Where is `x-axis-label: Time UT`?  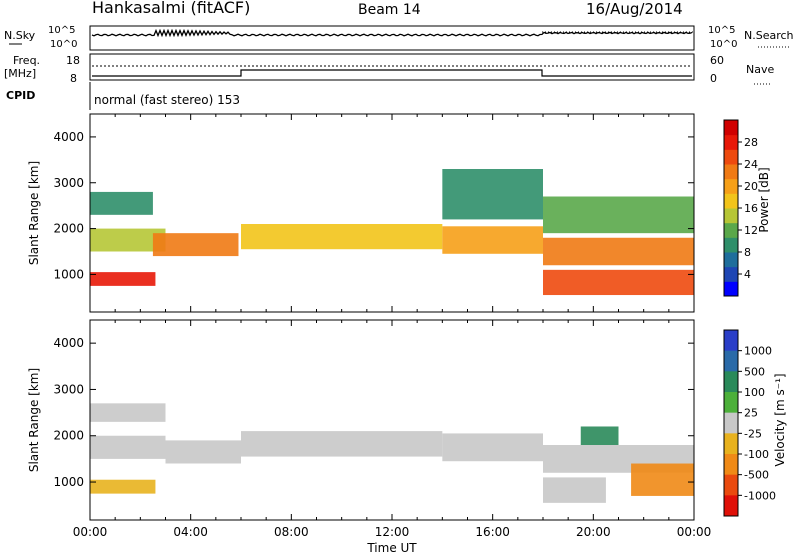 x-axis-label: Time UT is located at coordinates (391, 547).